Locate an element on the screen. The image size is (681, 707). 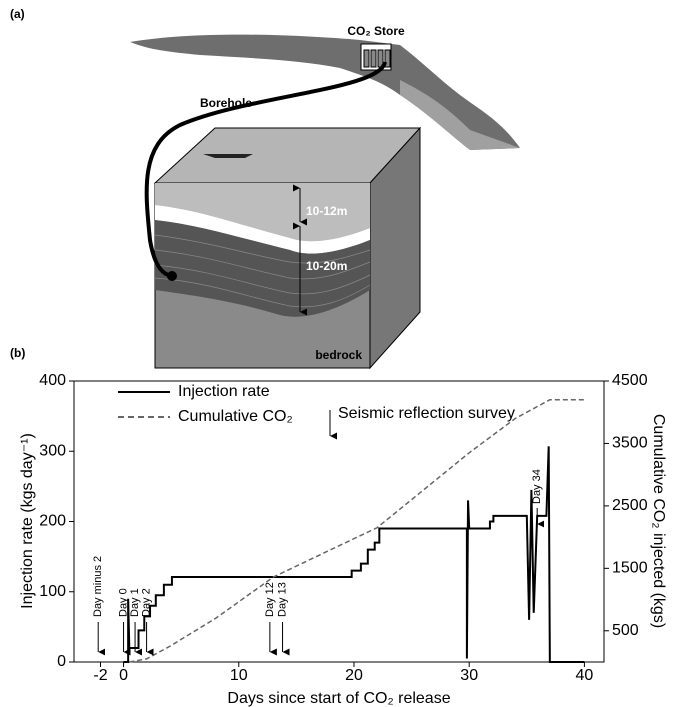
ship is located at coordinates (228, 156).